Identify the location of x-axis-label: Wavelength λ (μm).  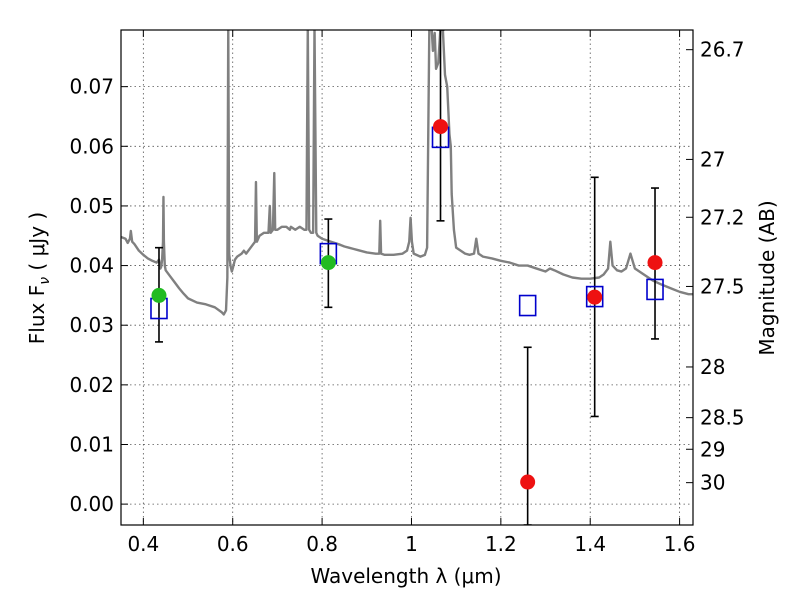
(405, 576).